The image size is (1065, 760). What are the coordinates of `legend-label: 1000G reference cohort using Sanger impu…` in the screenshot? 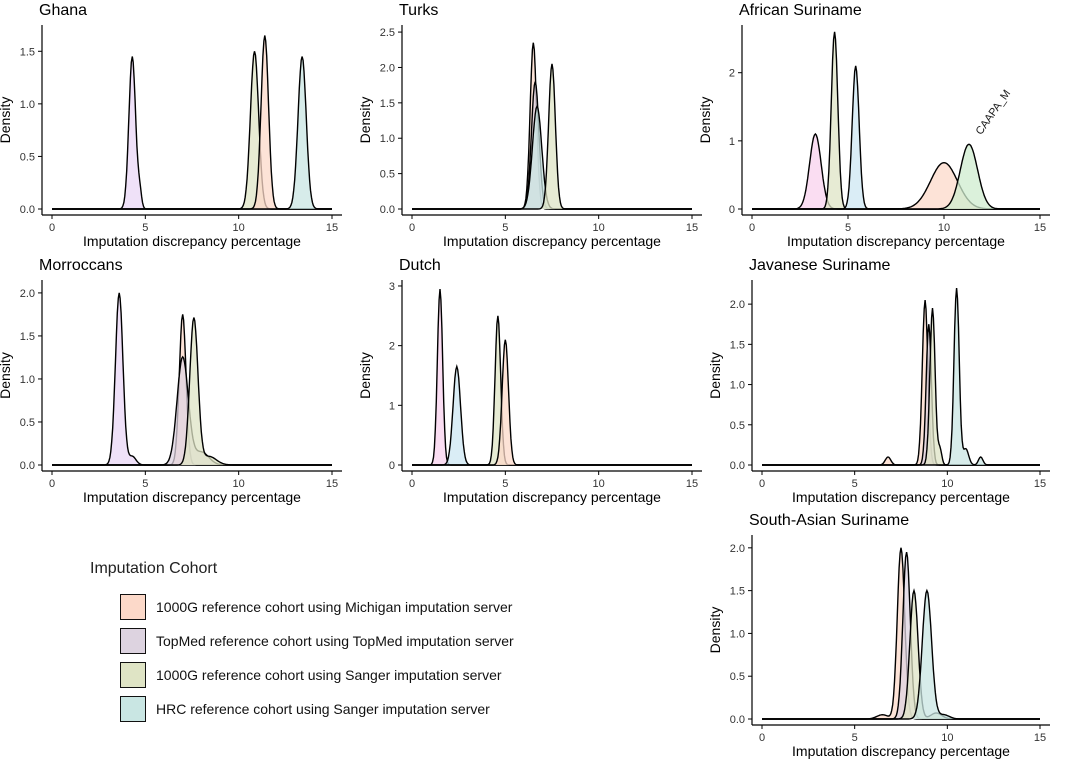 It's located at (329, 675).